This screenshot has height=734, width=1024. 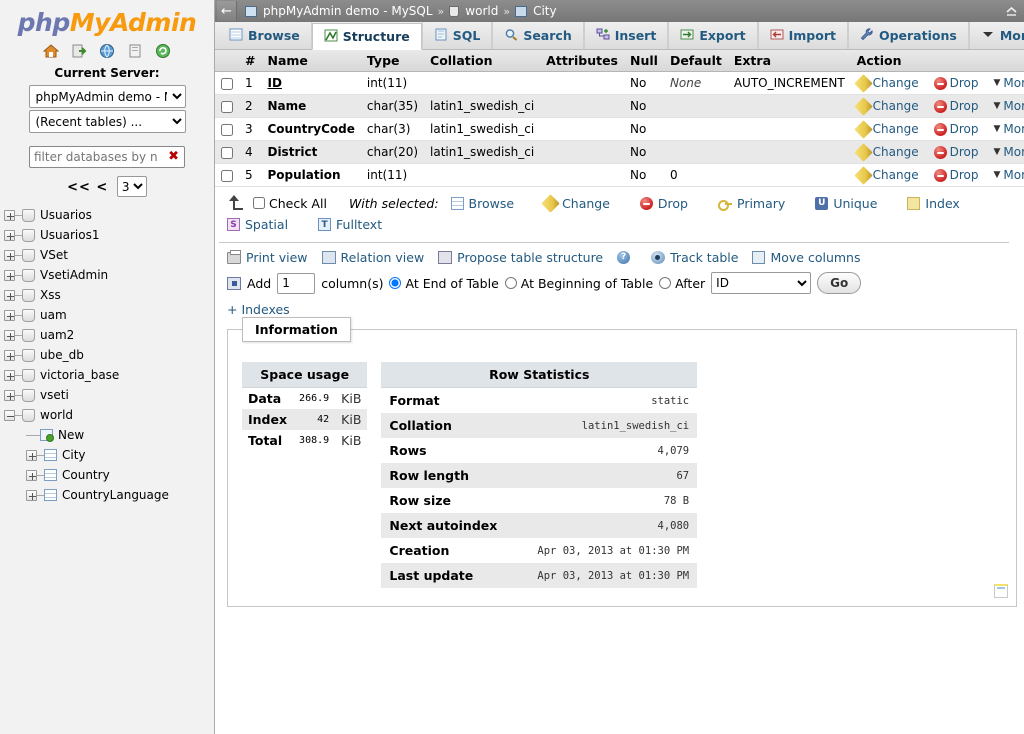 What do you see at coordinates (1001, 591) in the screenshot?
I see `console-icon` at bounding box center [1001, 591].